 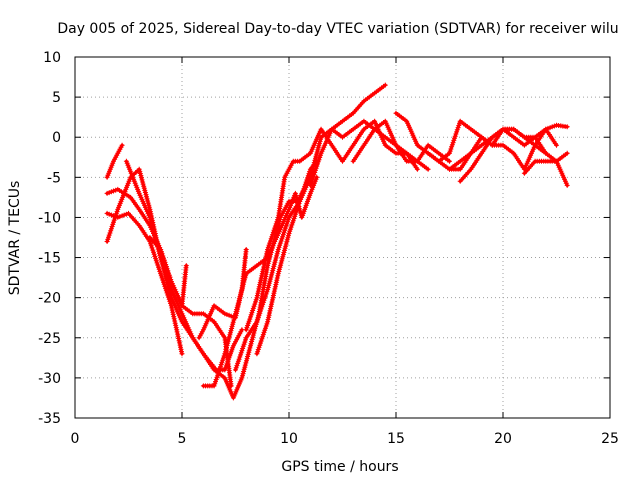 What do you see at coordinates (15, 238) in the screenshot?
I see `y-axis-label: SDTVAR / TECUs` at bounding box center [15, 238].